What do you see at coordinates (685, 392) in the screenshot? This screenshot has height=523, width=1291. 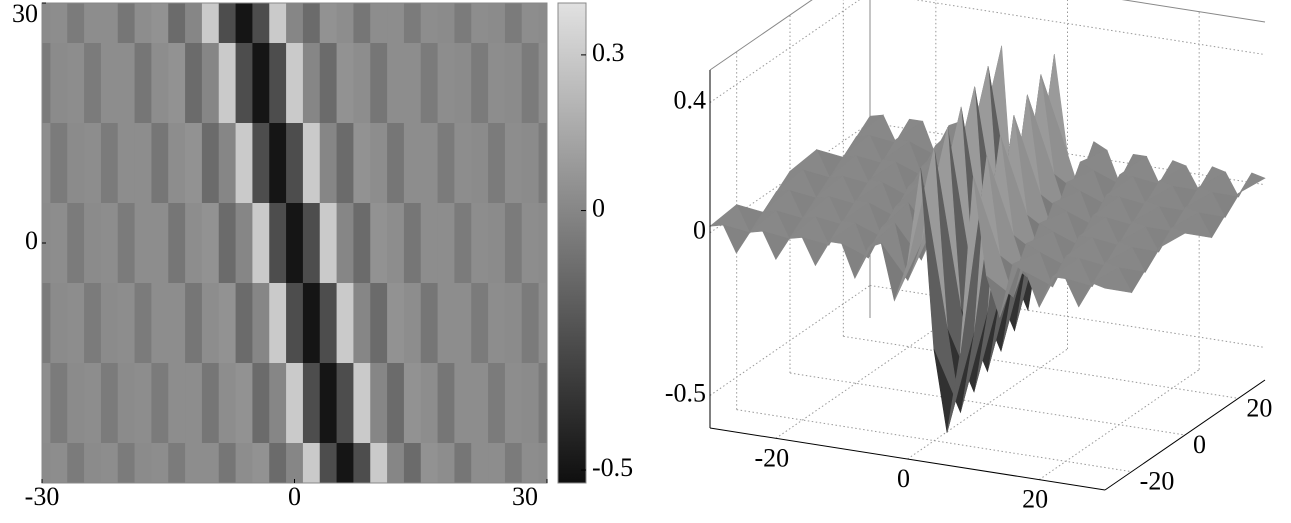 I see `z-tick-label: -0.5` at bounding box center [685, 392].